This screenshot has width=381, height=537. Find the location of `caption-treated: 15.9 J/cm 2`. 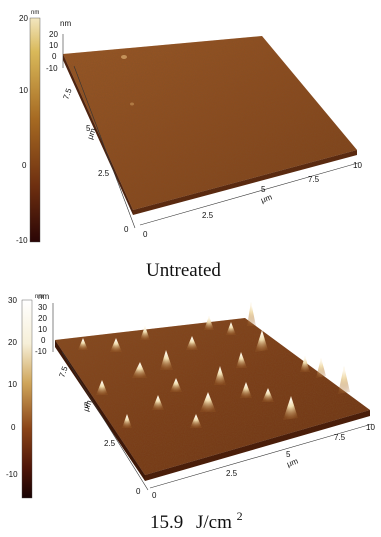

caption-treated: 15.9 J/cm 2 is located at coordinates (196, 521).